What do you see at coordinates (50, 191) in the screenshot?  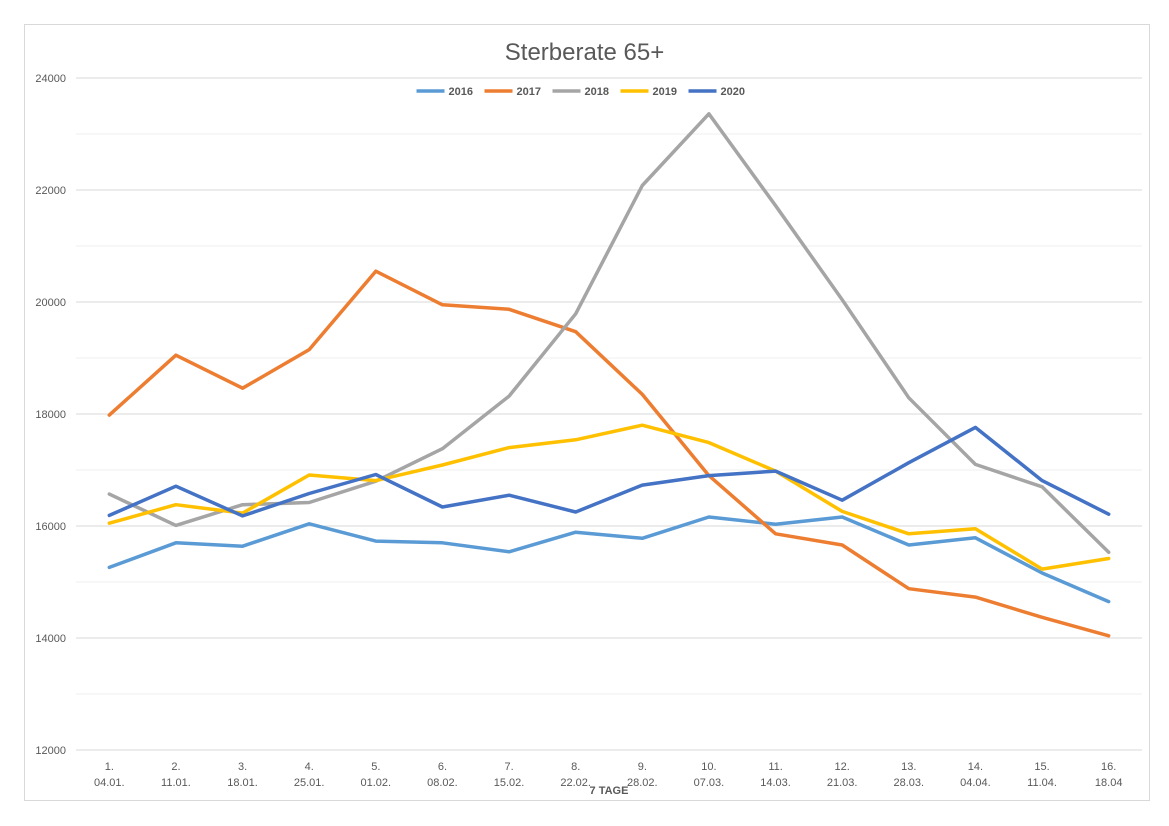 I see `y-tick-label: 22000` at bounding box center [50, 191].